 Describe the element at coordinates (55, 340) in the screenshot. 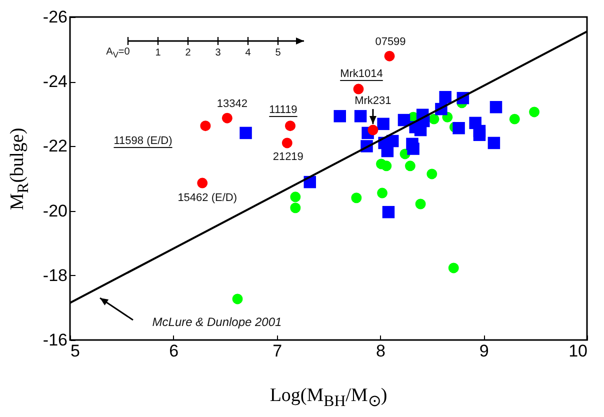

I see `y-tick-label: -16` at that location.